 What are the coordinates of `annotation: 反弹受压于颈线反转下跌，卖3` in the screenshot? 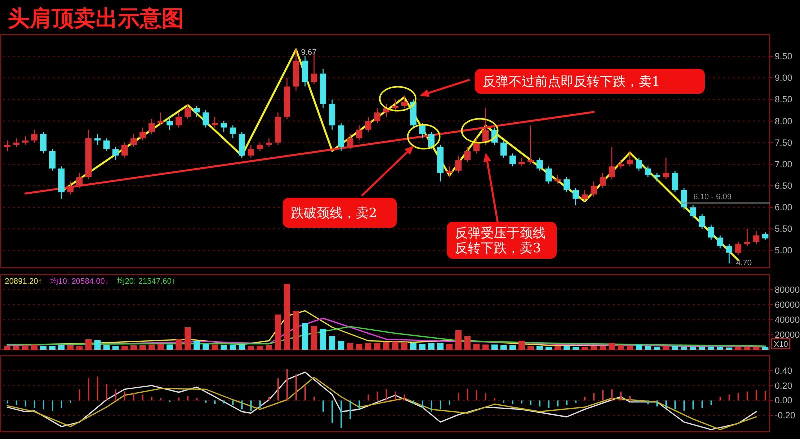 It's located at (500, 241).